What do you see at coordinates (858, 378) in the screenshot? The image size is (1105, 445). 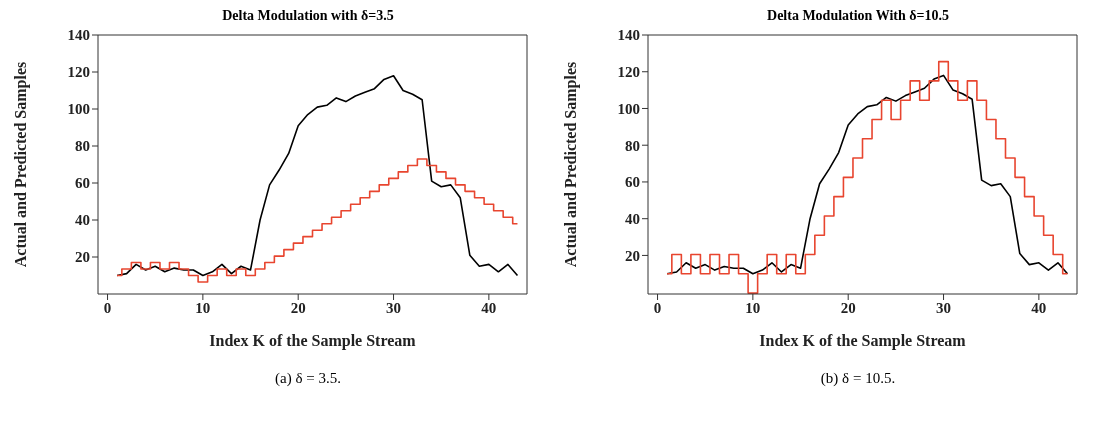 I see `text: (b) δ = 10.5.` at bounding box center [858, 378].